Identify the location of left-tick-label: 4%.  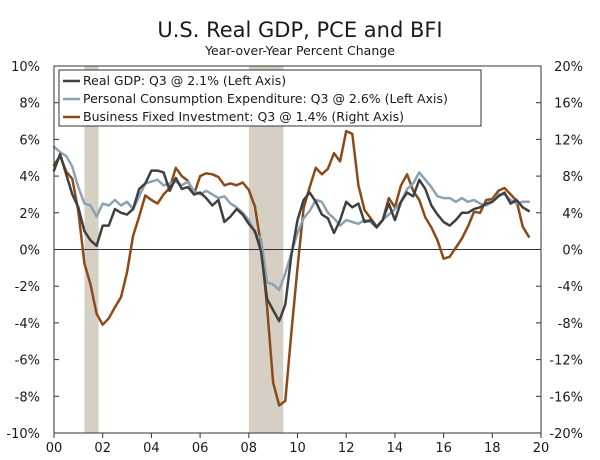
(29, 177).